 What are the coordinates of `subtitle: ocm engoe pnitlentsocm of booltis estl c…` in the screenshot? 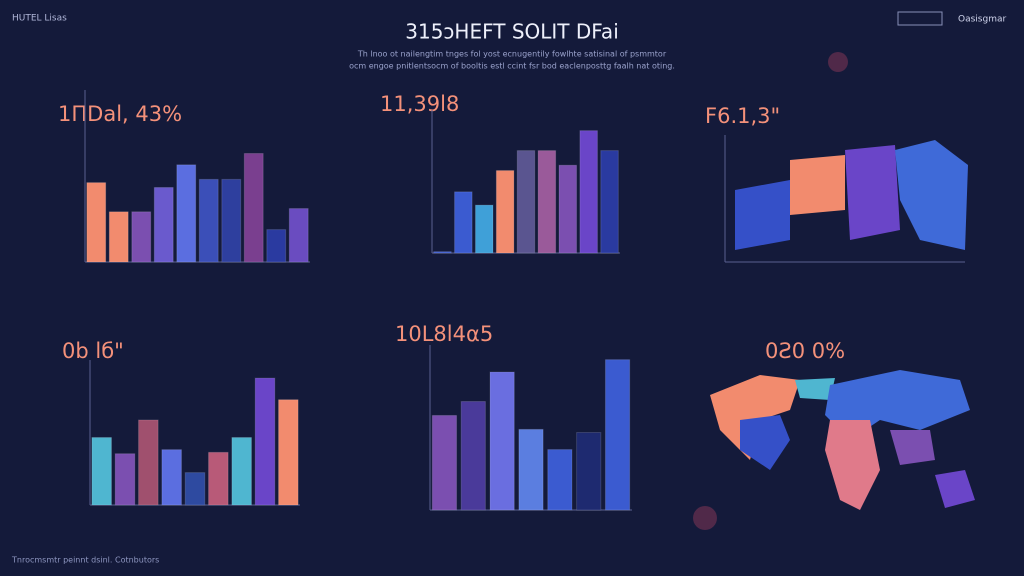 It's located at (512, 66).